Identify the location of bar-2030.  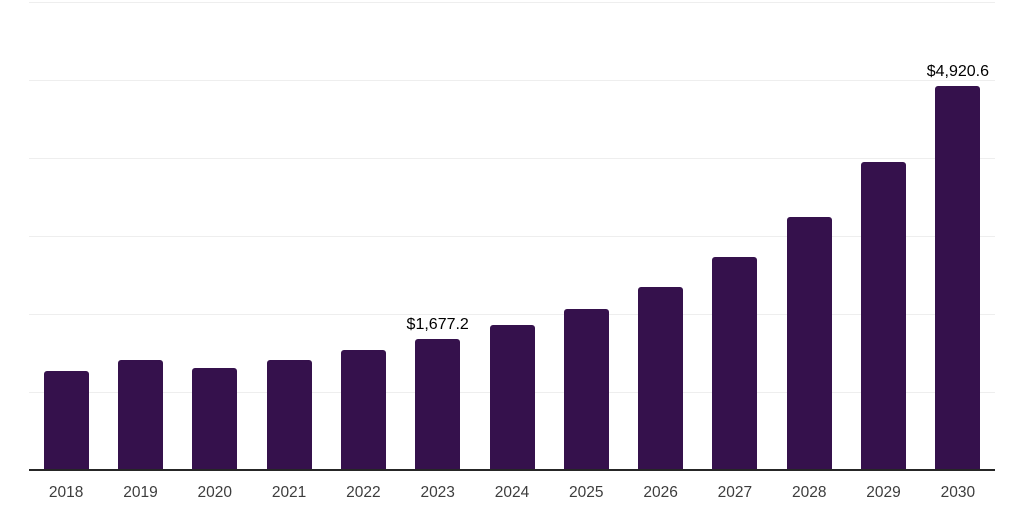
(958, 278).